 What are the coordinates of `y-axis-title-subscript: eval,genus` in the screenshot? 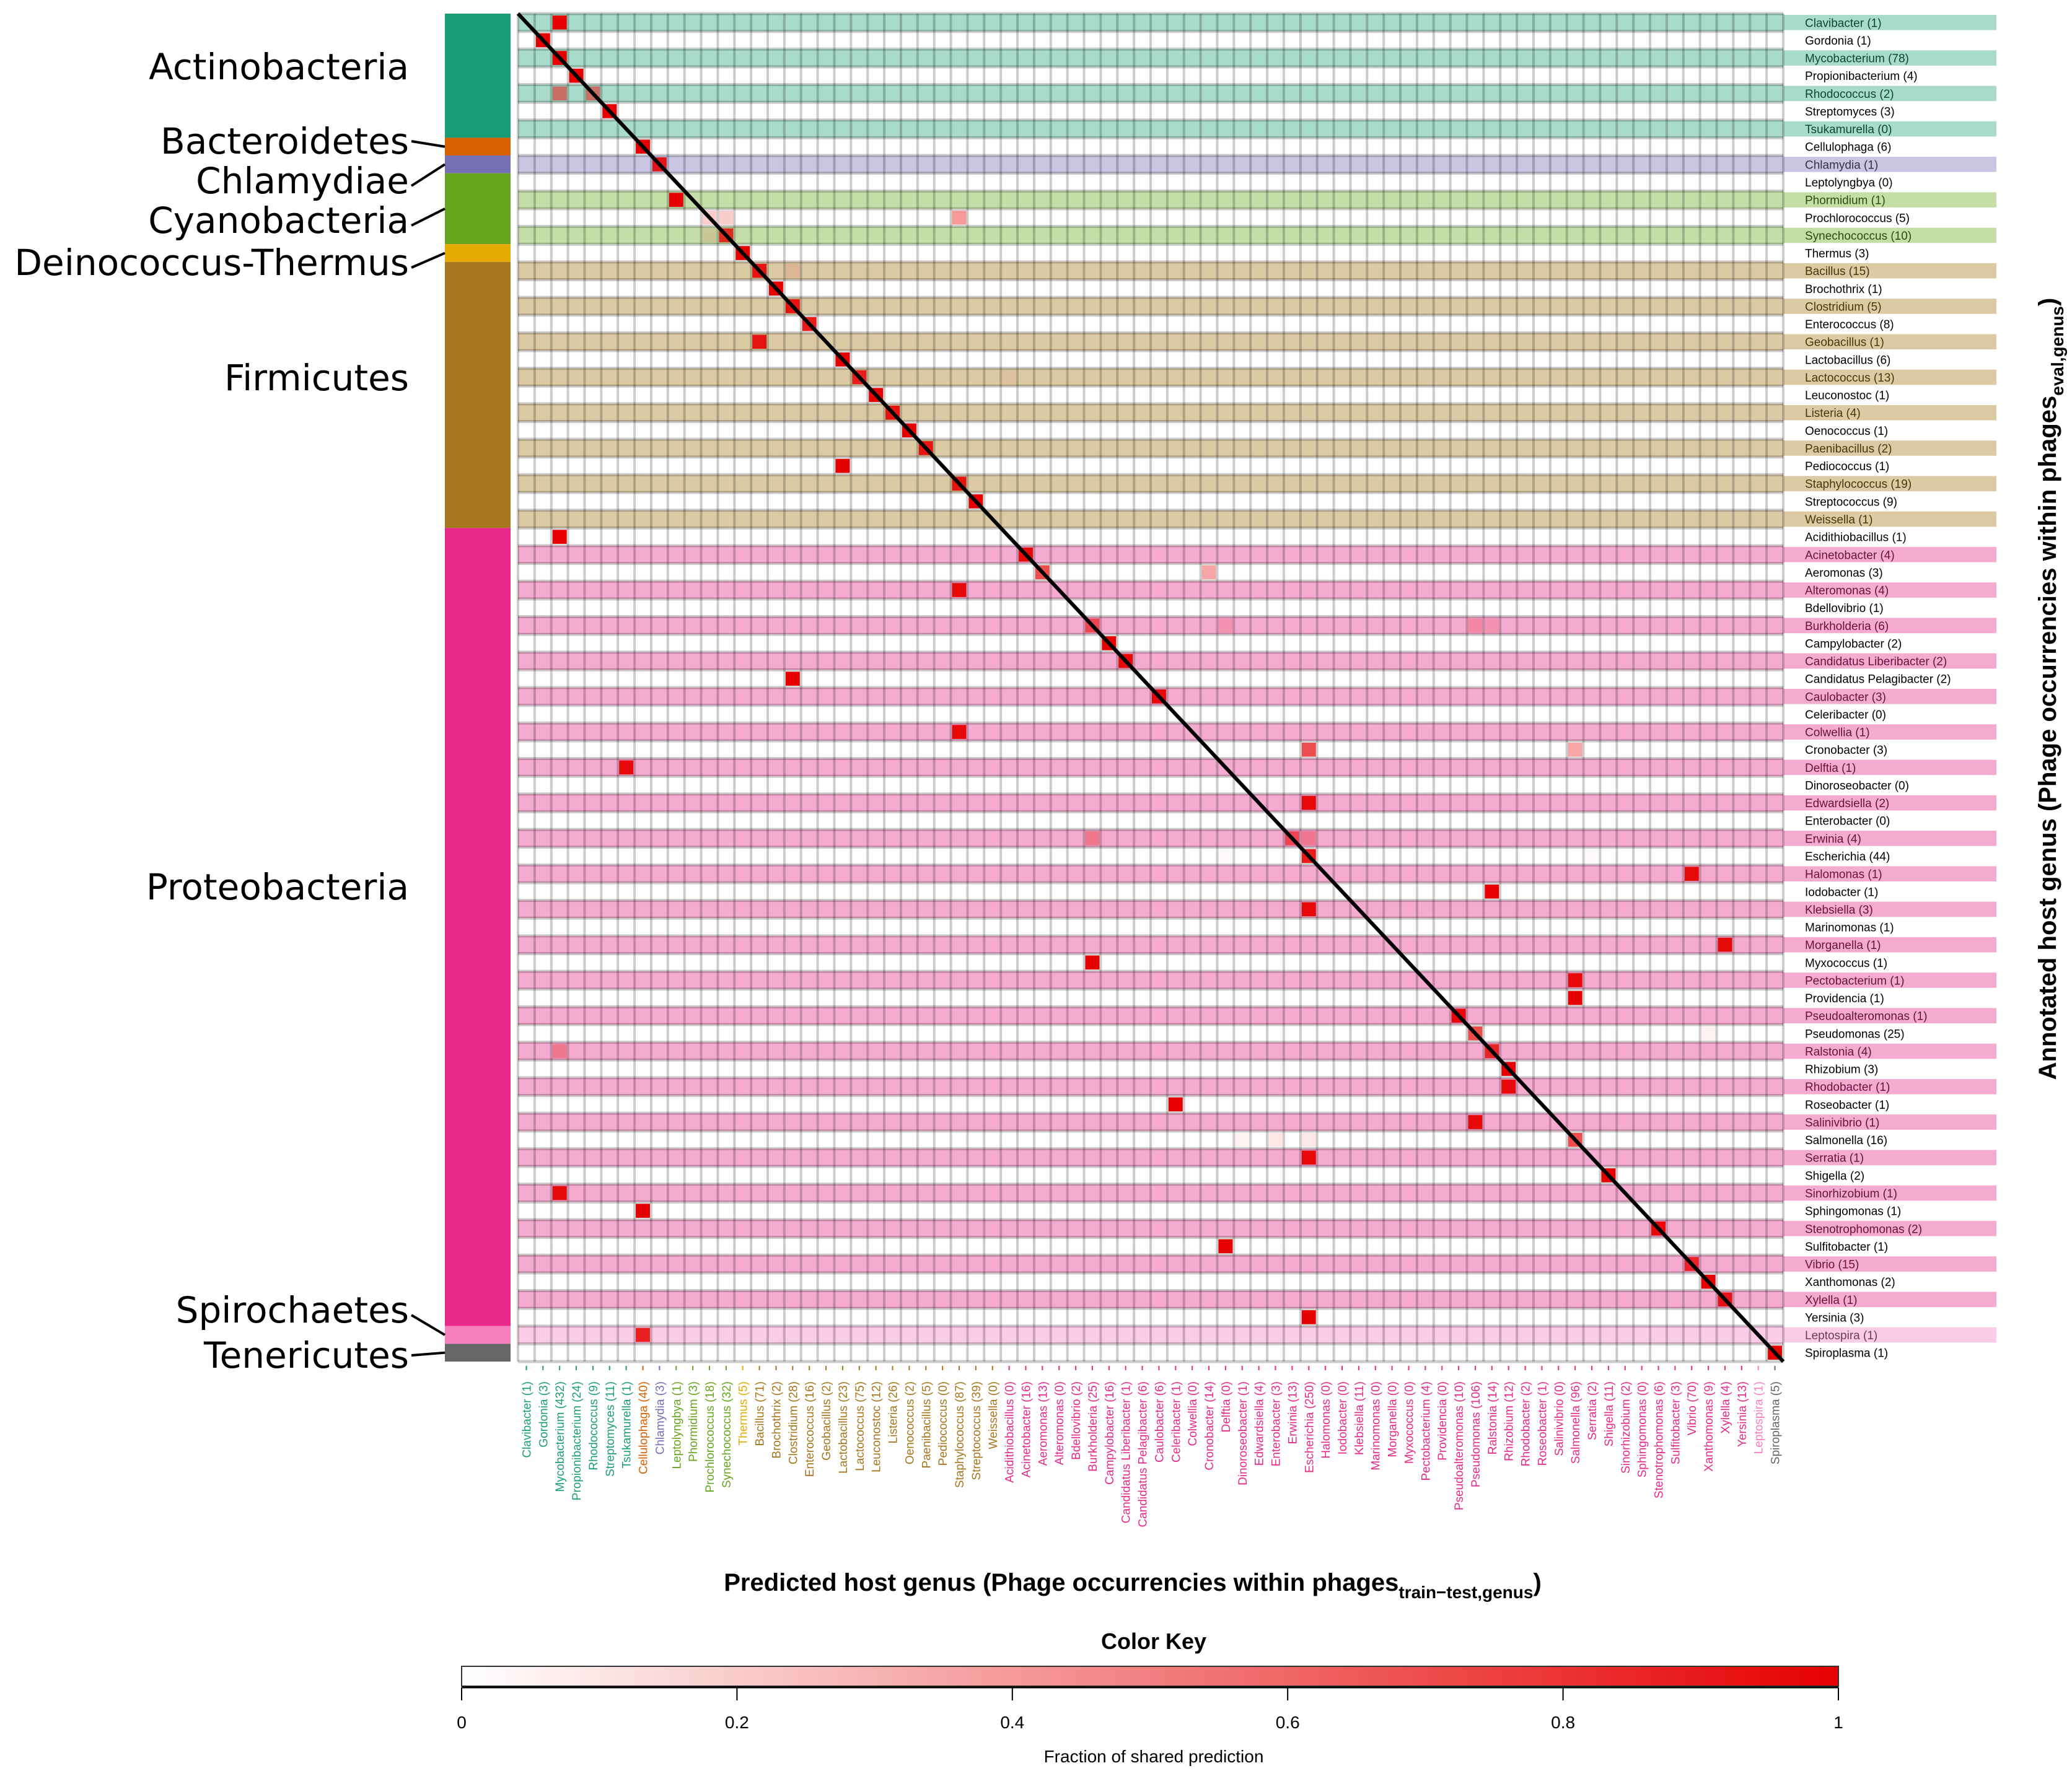 It's located at (2057, 351).